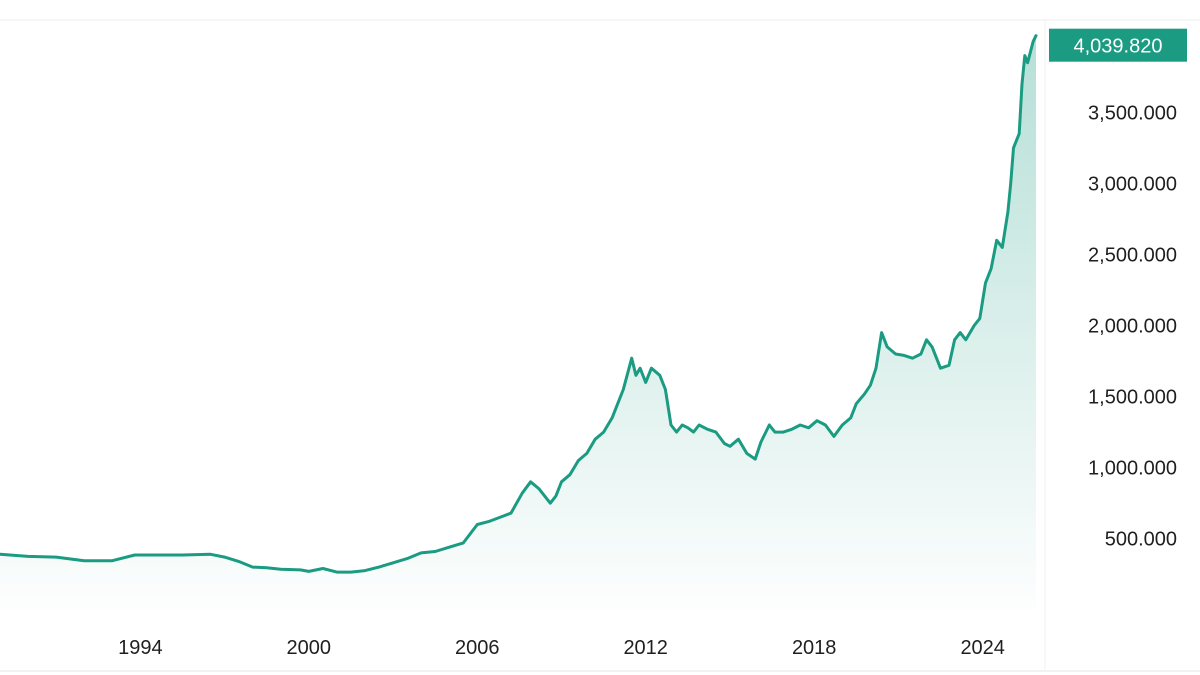  Describe the element at coordinates (1132, 398) in the screenshot. I see `y-tick-label: 1,500.000` at that location.